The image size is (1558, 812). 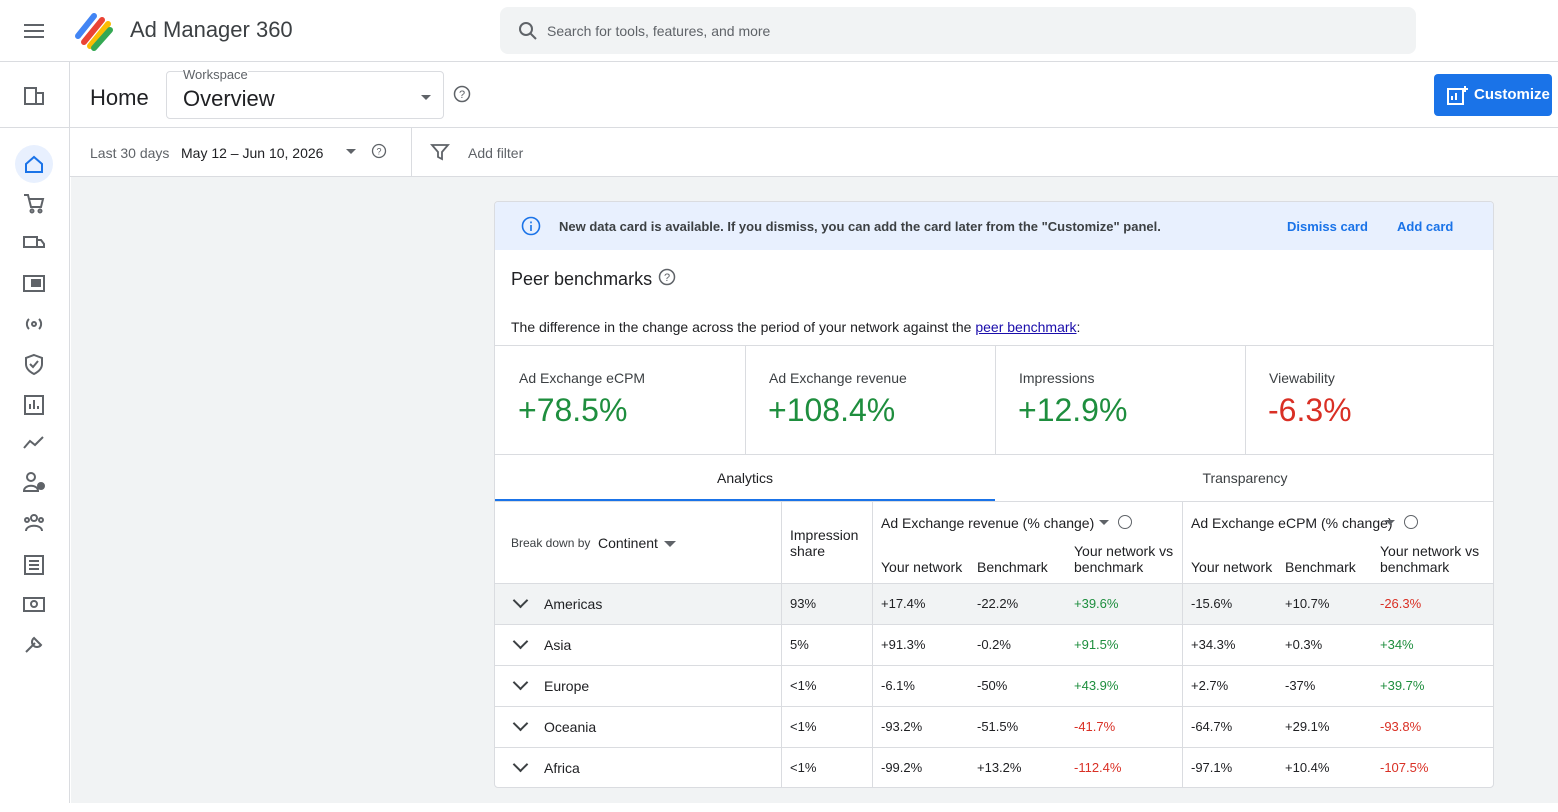 What do you see at coordinates (1404, 767) in the screenshot?
I see `table-cell: -107.5%` at bounding box center [1404, 767].